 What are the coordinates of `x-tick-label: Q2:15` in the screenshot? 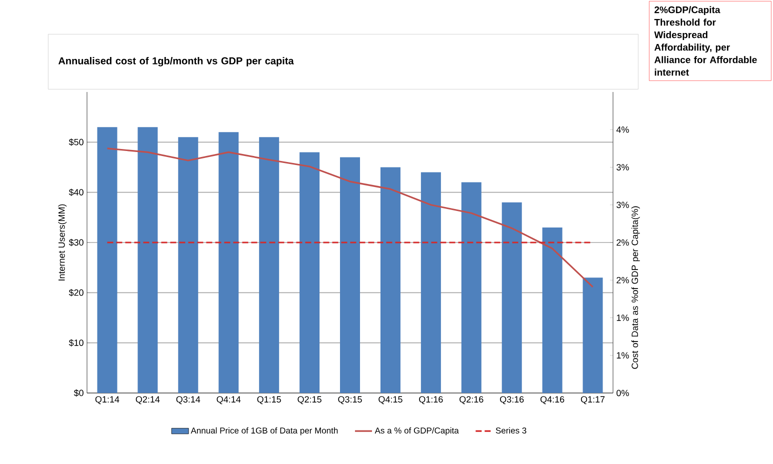 It's located at (310, 400).